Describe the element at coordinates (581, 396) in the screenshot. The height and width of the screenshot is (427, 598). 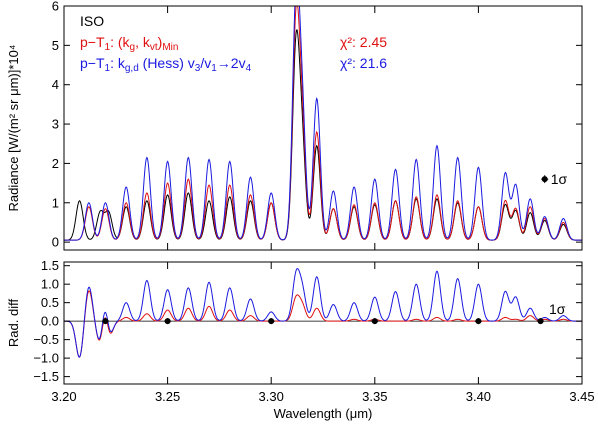
I see `x-tick-label: 3.45` at that location.